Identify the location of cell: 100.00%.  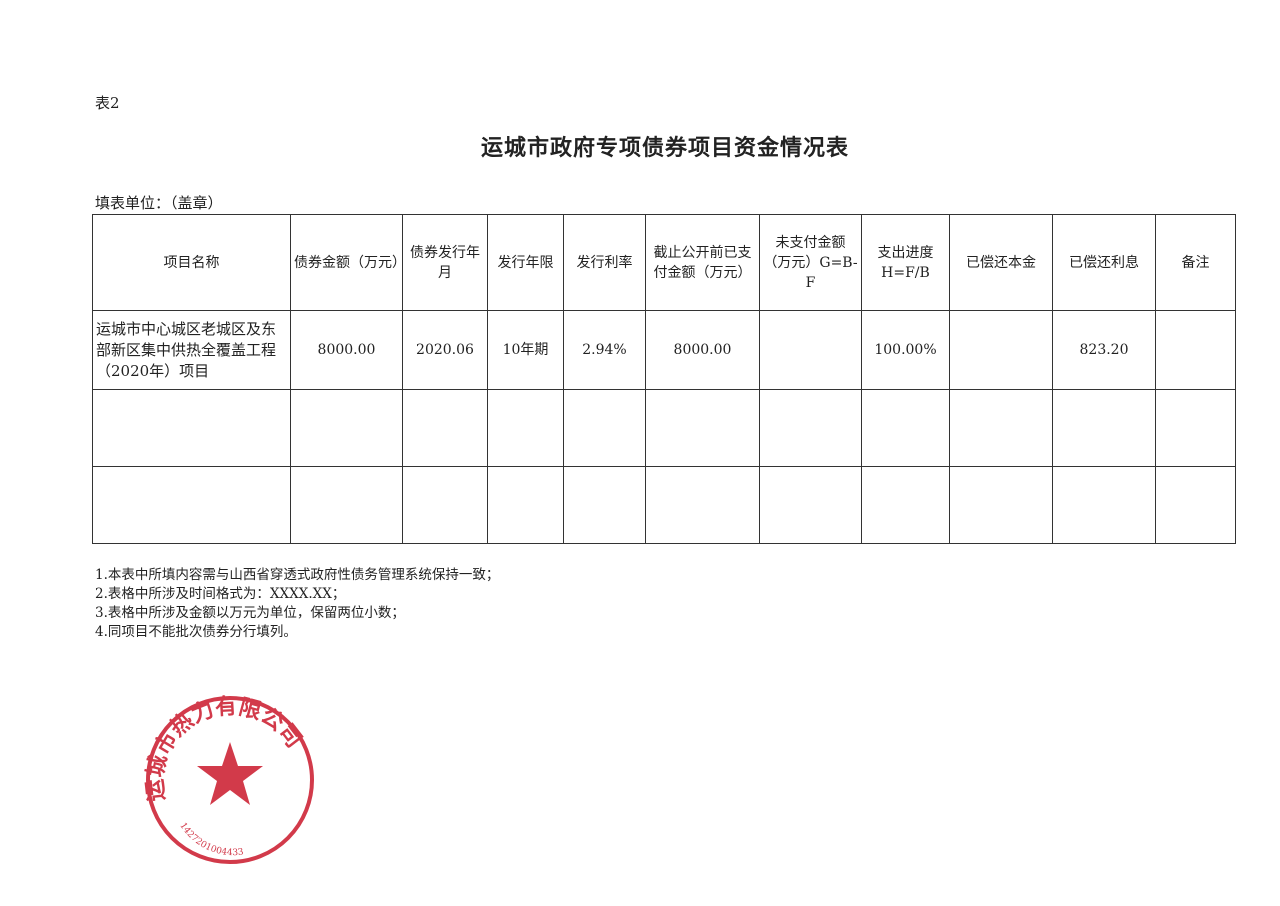
(905, 350).